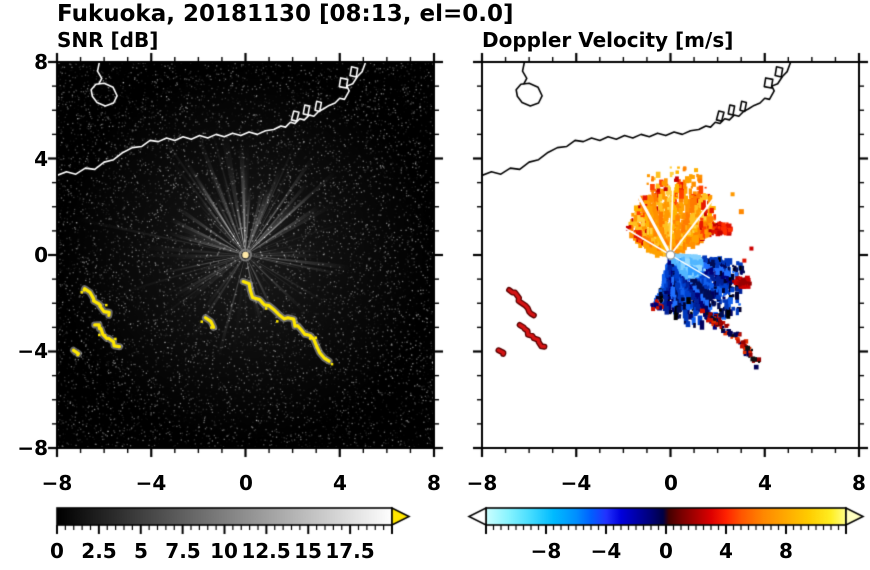  What do you see at coordinates (786, 551) in the screenshot?
I see `doppler-colorbar-label: 8` at bounding box center [786, 551].